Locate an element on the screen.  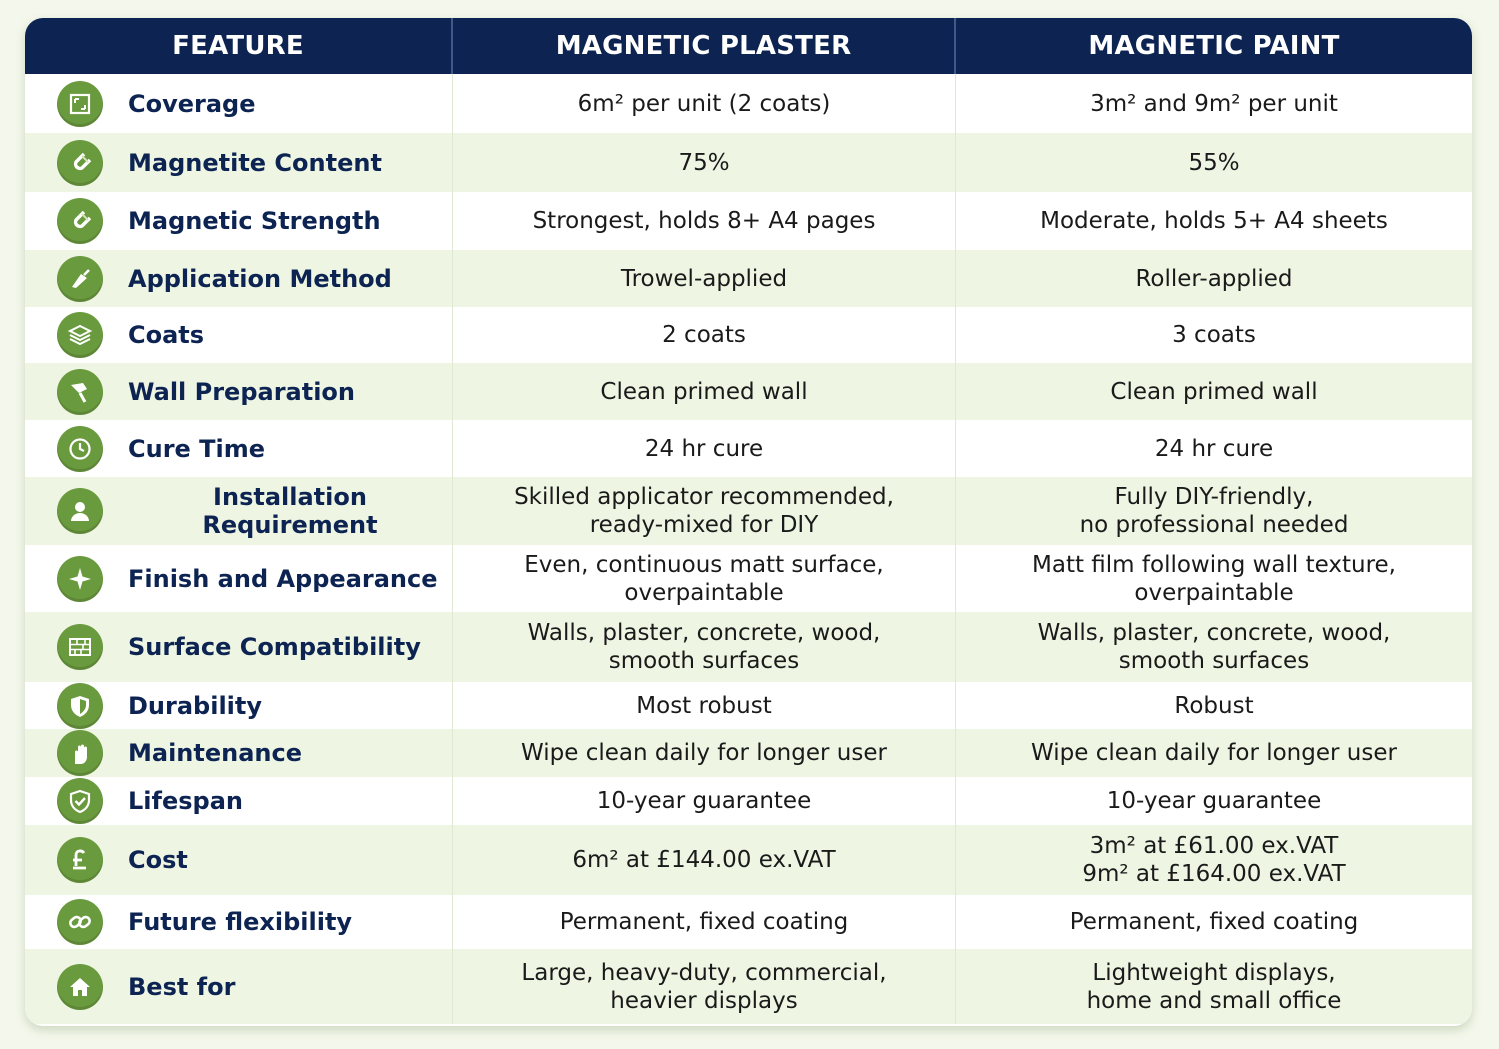
feature-cell: Application Method is located at coordinates (239, 278).